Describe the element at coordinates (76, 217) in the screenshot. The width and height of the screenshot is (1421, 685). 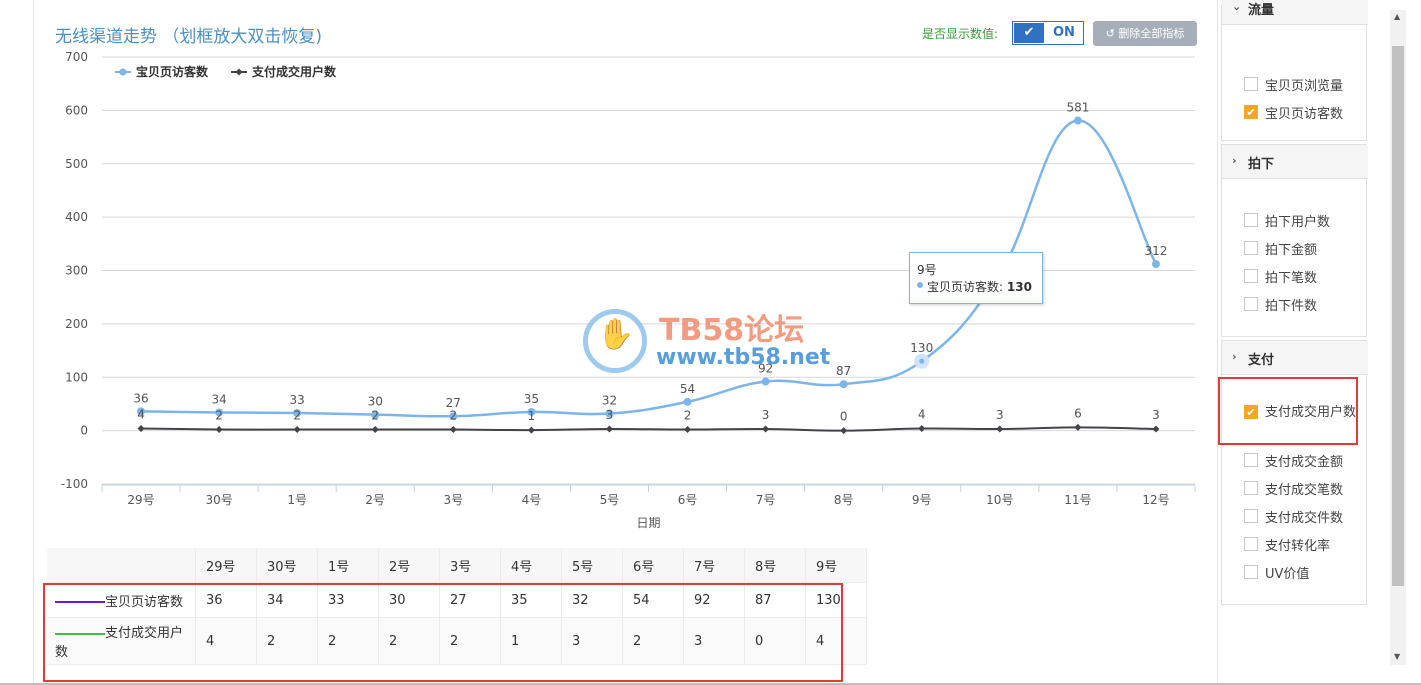
I see `y-tick-label: 400` at that location.